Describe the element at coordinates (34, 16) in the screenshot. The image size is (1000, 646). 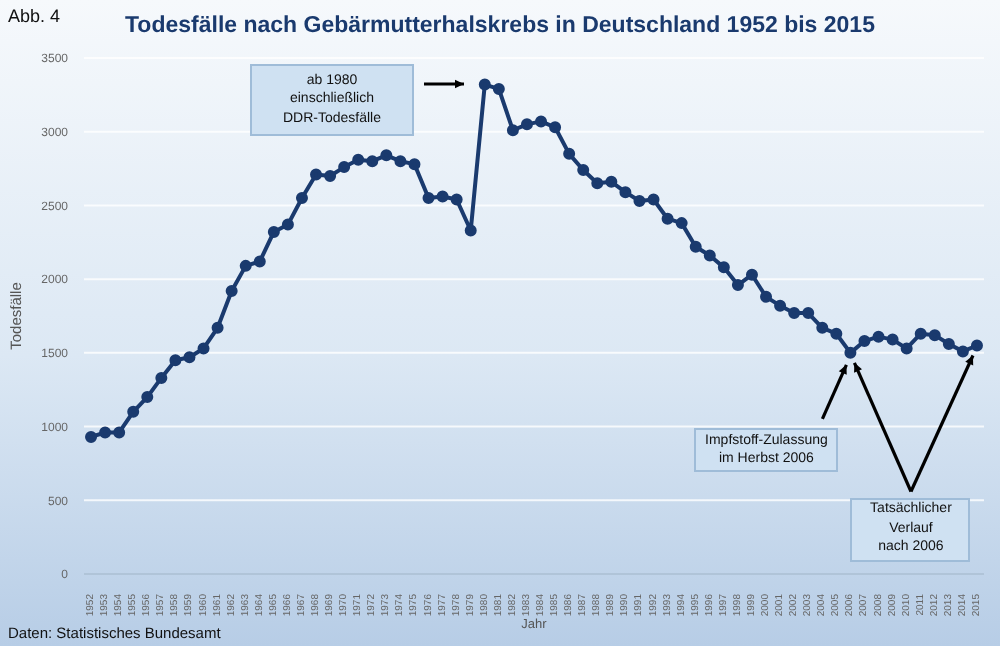
I see `caption: Abb. 4` at that location.